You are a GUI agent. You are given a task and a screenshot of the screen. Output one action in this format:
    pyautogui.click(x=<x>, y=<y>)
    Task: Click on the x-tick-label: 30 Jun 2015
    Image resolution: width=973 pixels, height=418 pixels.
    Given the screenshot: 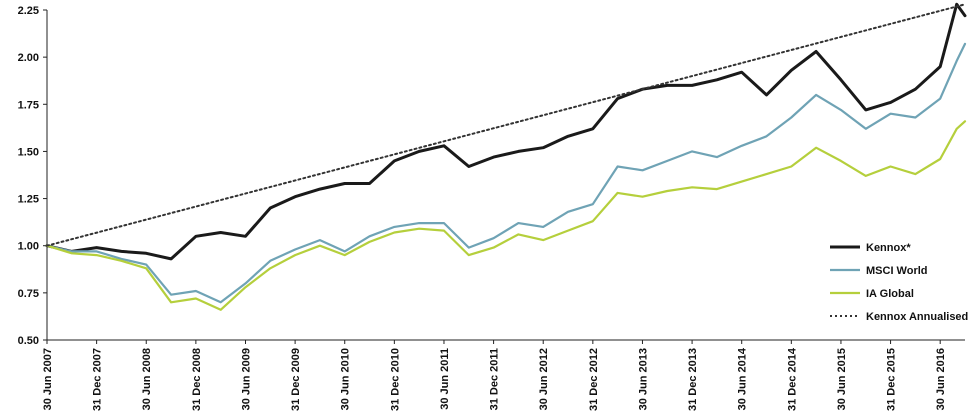 What is the action you would take?
    pyautogui.click(x=842, y=379)
    